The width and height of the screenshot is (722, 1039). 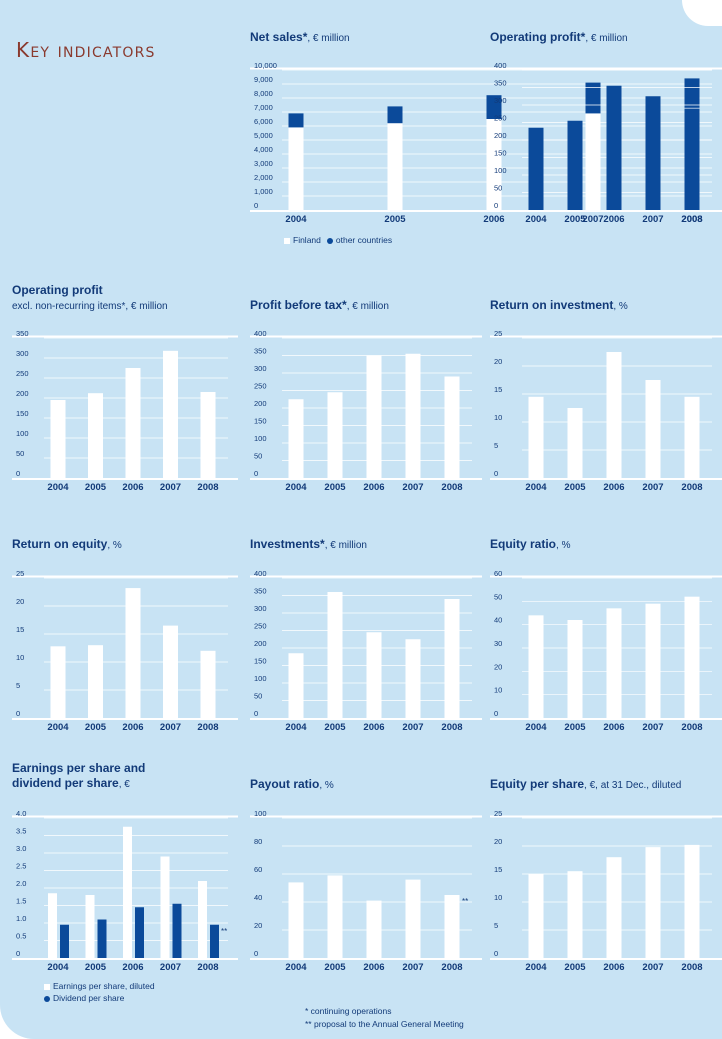 What do you see at coordinates (359, 240) in the screenshot?
I see `legend-item: other countries` at bounding box center [359, 240].